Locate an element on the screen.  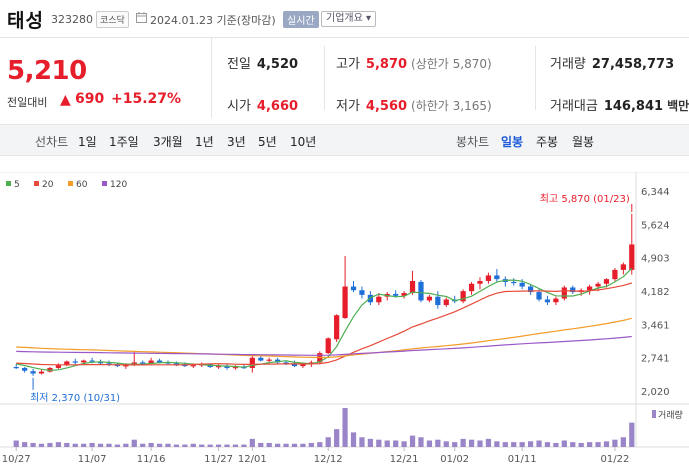
tab-1year: 1년 is located at coordinates (204, 142).